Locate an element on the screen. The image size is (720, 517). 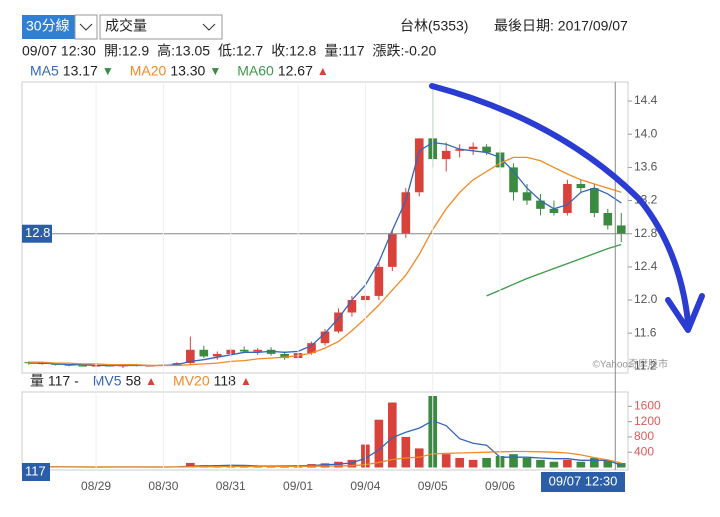
legend-name: MA20 is located at coordinates (148, 71).